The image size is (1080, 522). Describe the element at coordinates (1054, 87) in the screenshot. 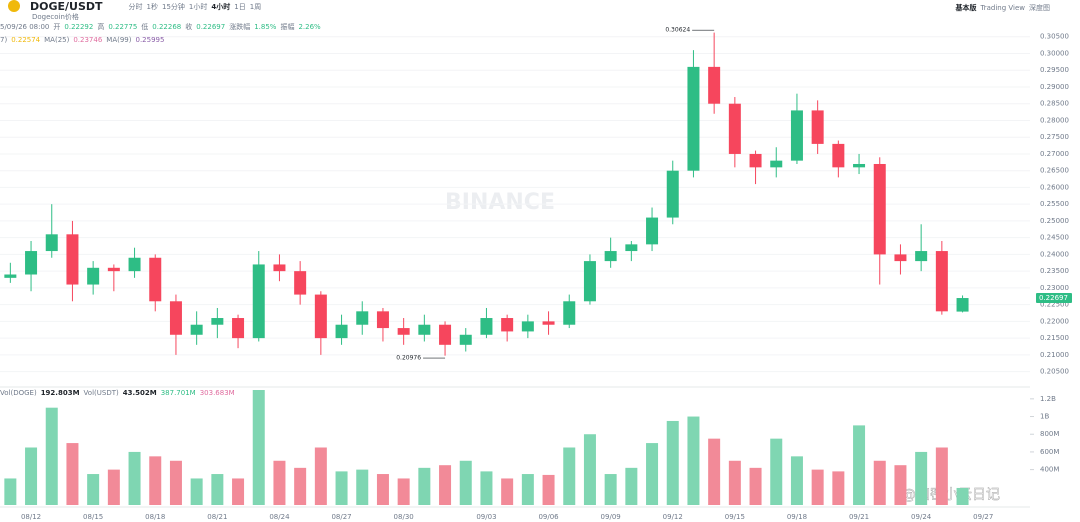

I see `y-tick-label: 0.29000` at that location.